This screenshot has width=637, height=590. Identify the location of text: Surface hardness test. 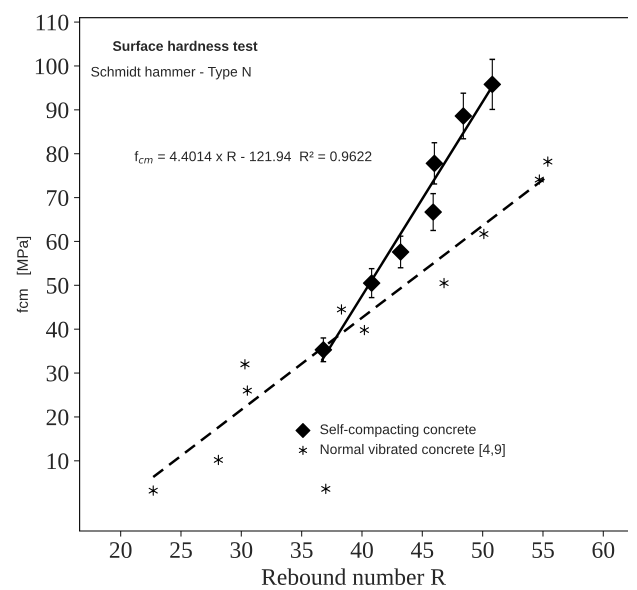
(185, 45).